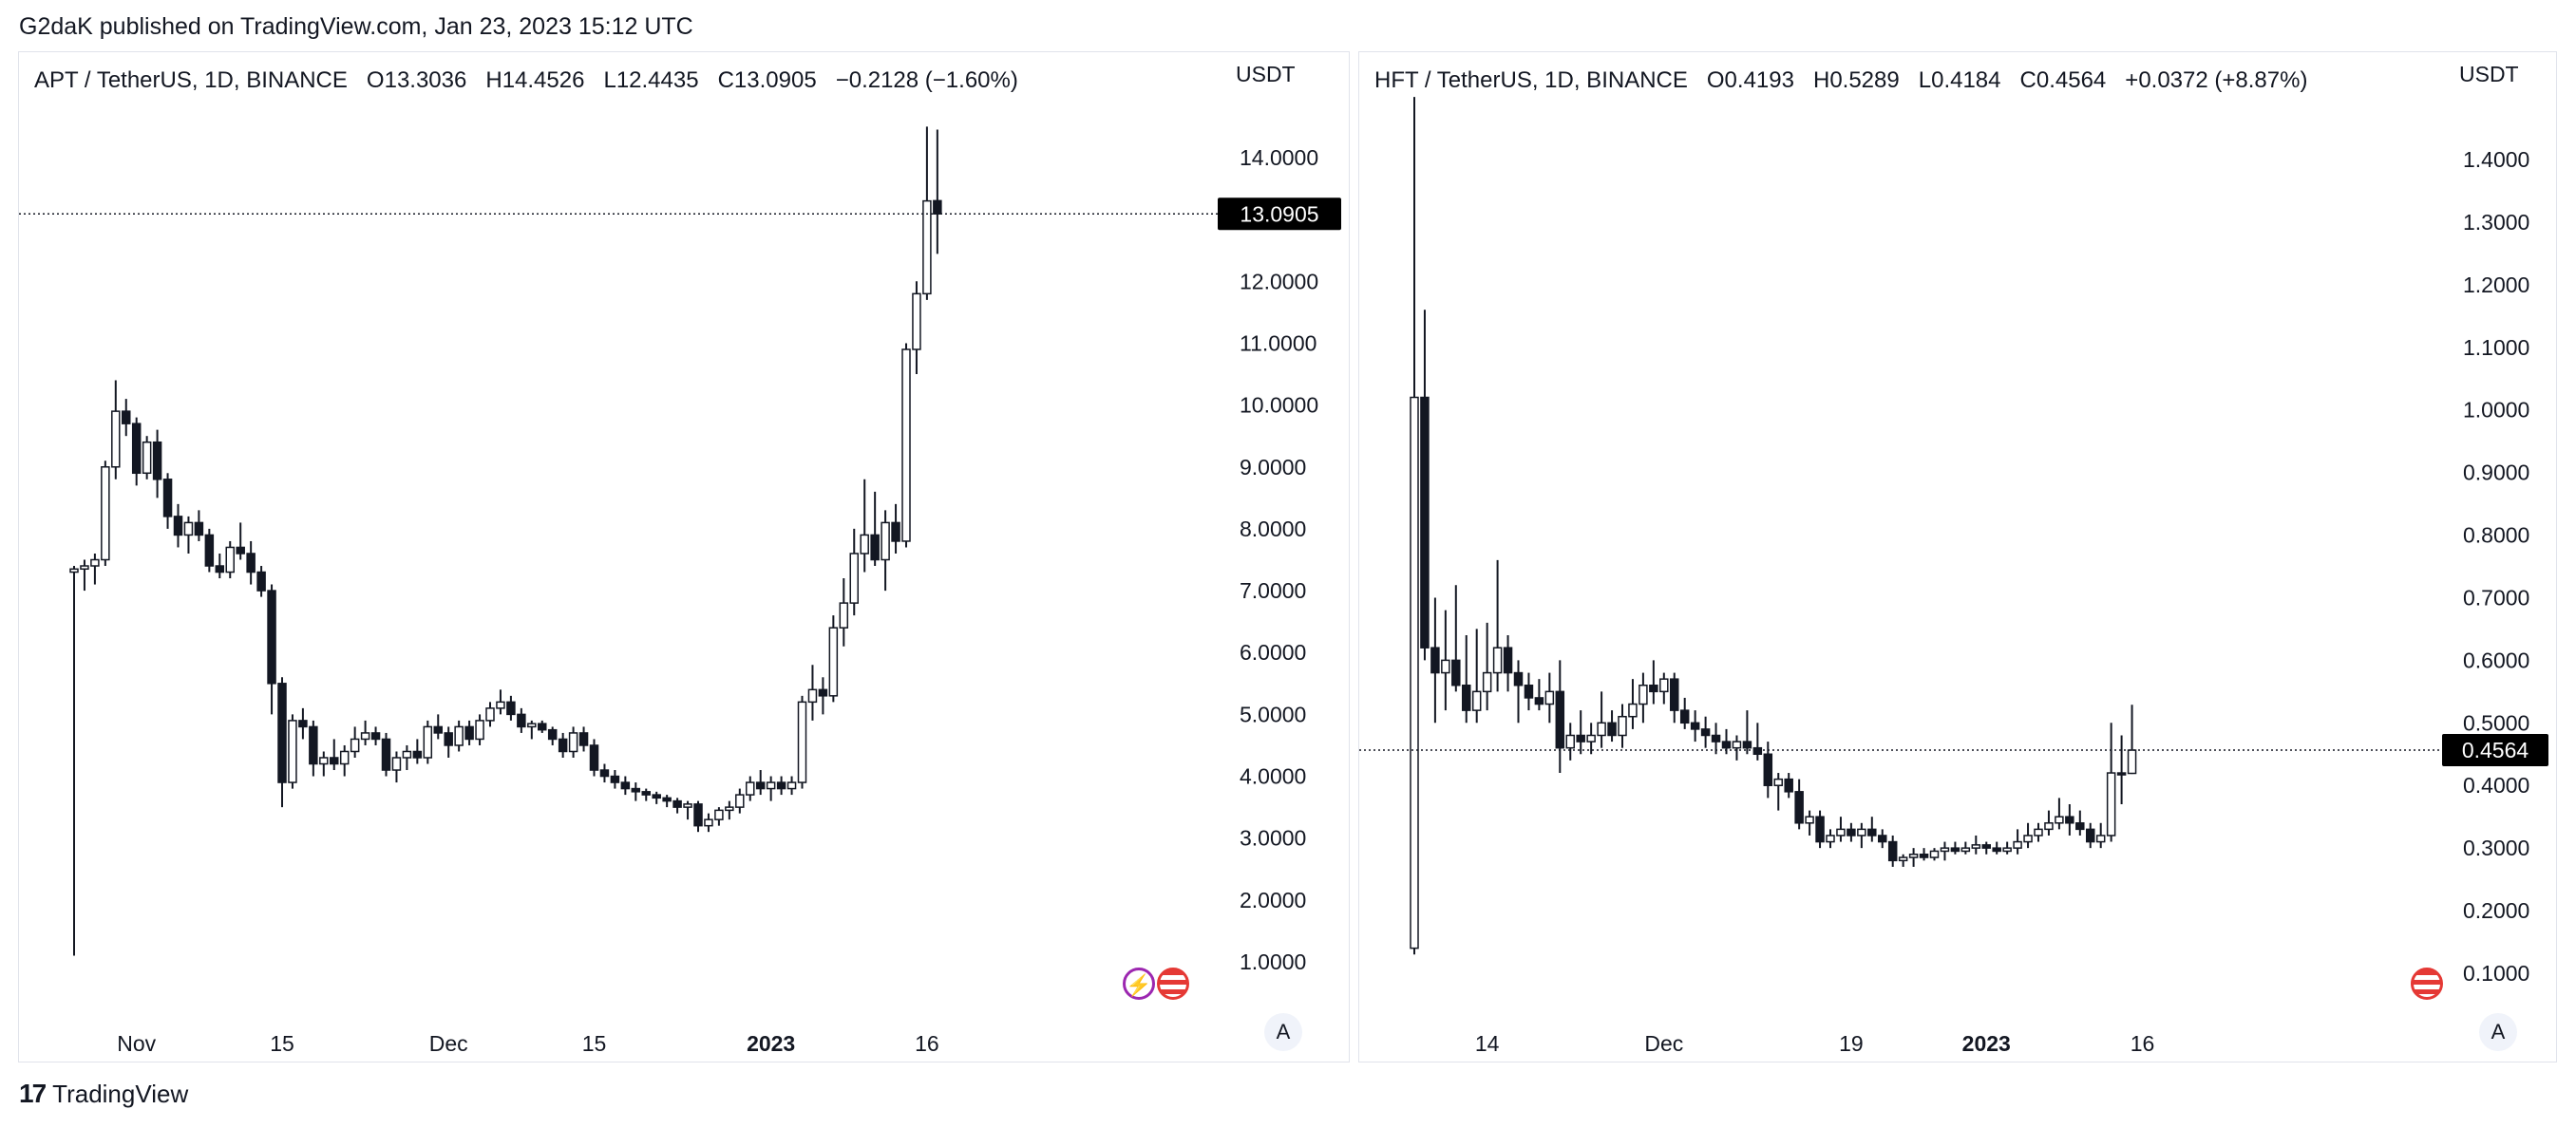 This screenshot has height=1128, width=2576. Describe the element at coordinates (2143, 1043) in the screenshot. I see `x-axis-tick-label: 16` at that location.